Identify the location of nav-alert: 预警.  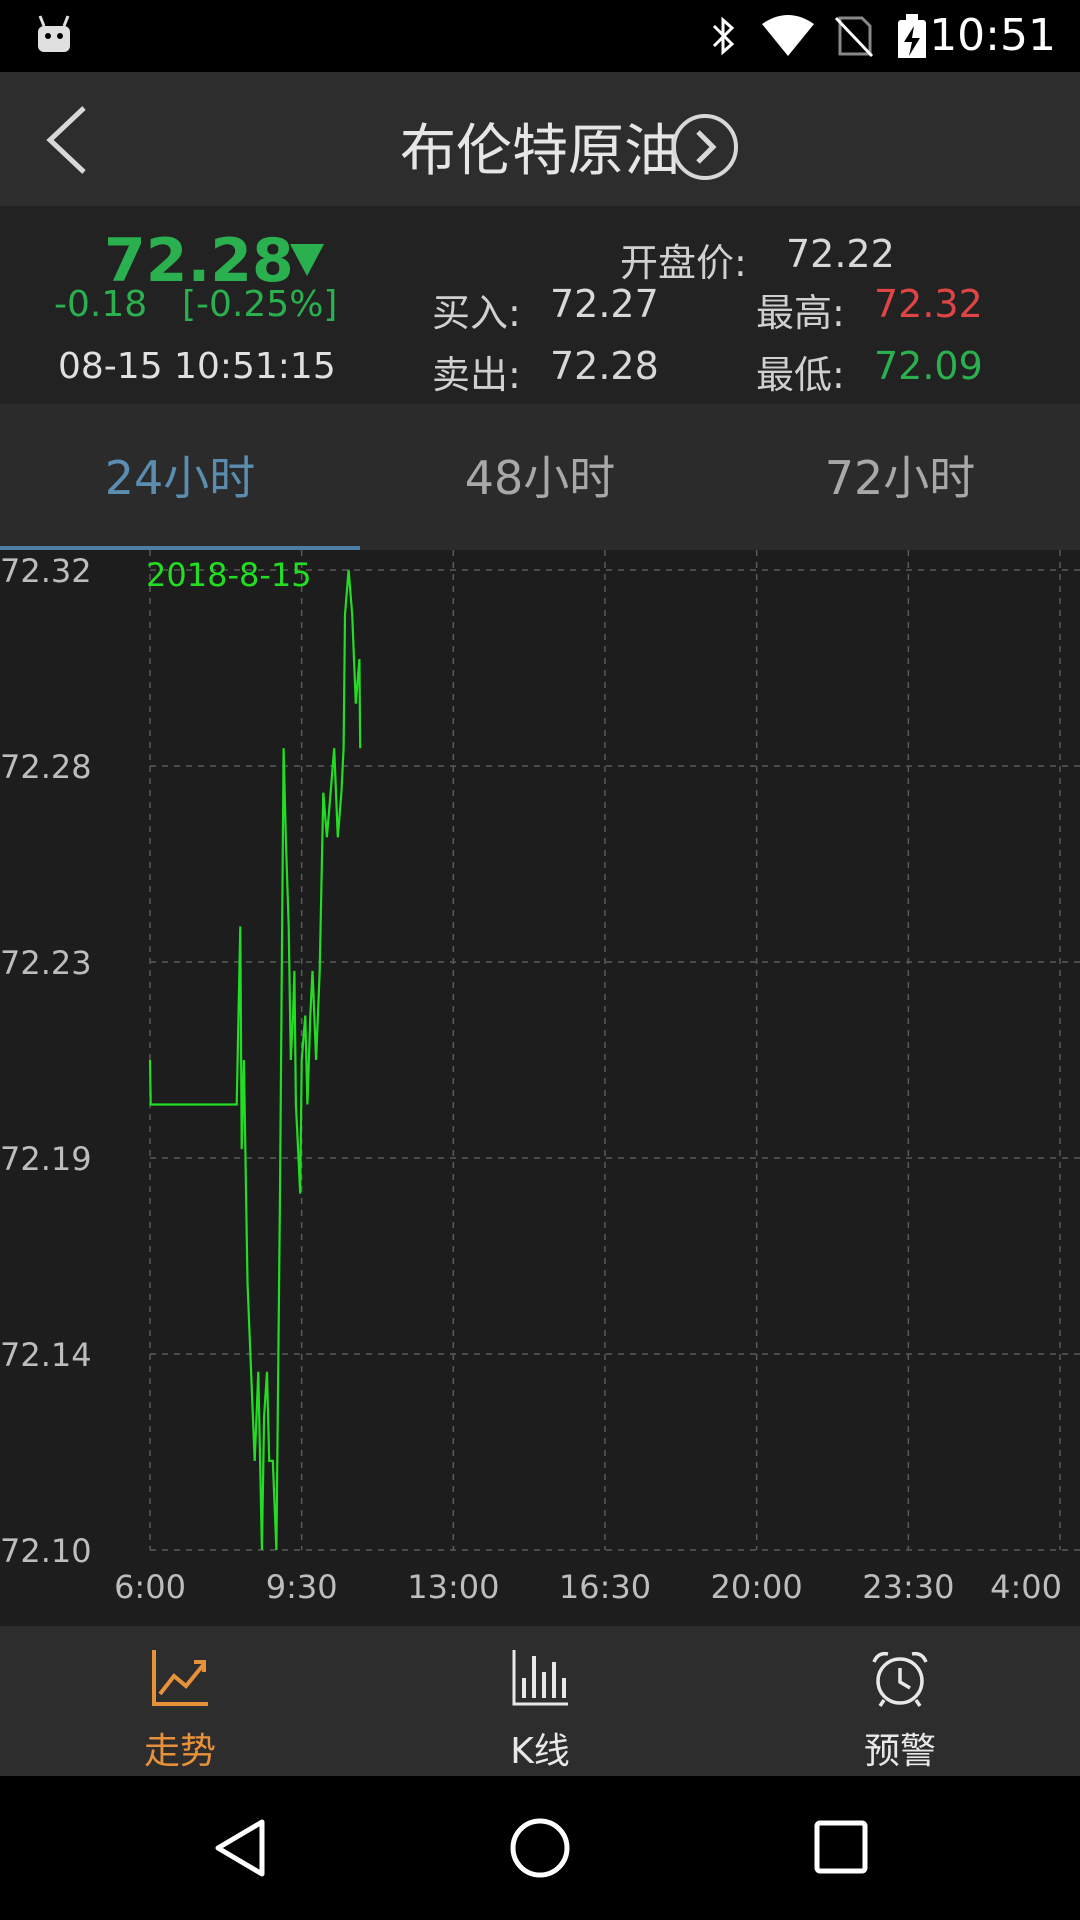
(900, 1701).